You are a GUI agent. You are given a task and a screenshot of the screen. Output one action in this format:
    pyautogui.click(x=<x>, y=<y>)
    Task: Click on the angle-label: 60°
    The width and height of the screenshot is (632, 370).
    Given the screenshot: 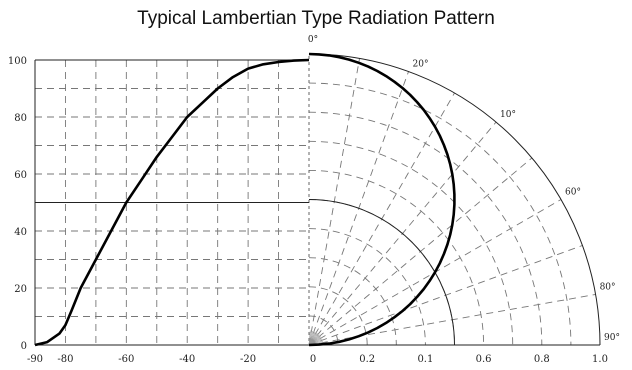 What is the action you would take?
    pyautogui.click(x=573, y=193)
    